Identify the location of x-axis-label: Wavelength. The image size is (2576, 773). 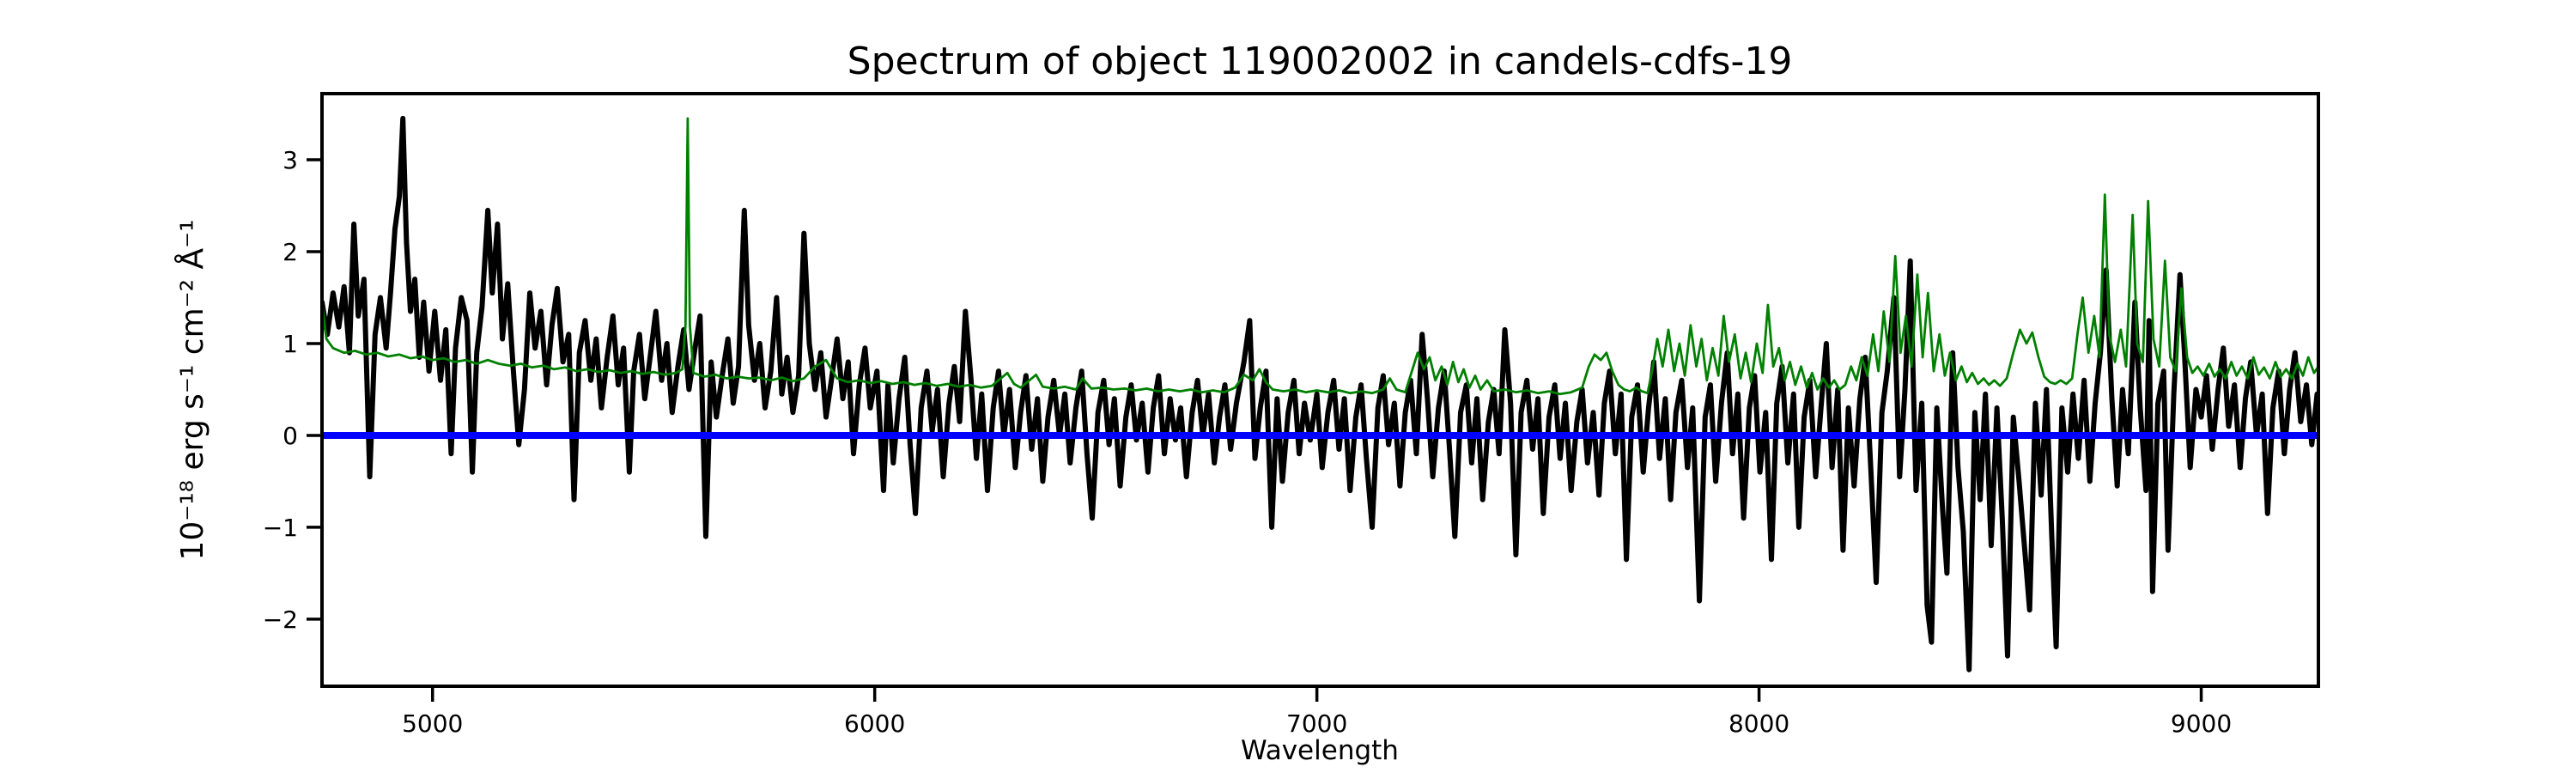
(1320, 750).